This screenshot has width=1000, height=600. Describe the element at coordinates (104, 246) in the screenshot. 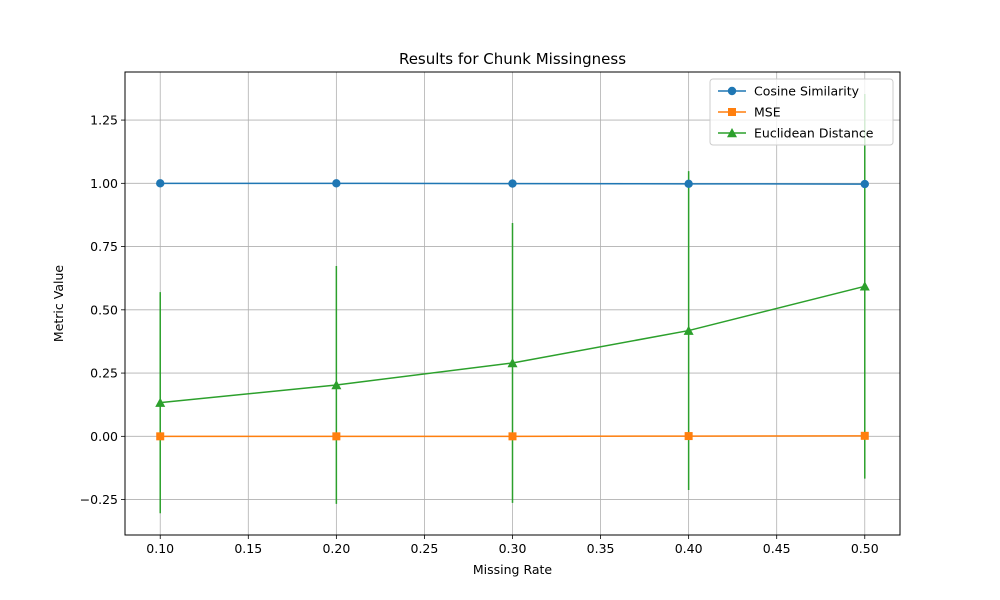

I see `y-tick-label: 0.75` at that location.